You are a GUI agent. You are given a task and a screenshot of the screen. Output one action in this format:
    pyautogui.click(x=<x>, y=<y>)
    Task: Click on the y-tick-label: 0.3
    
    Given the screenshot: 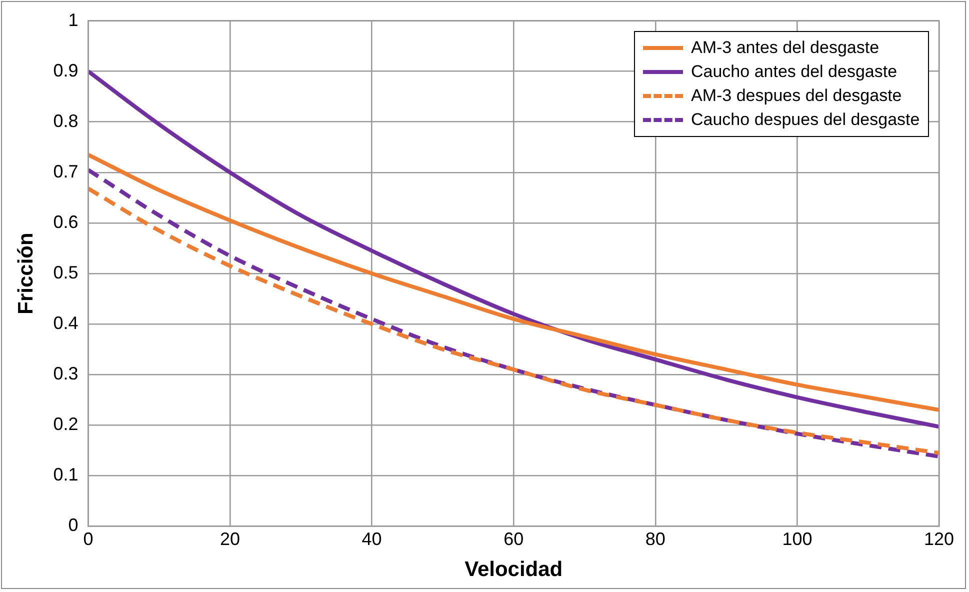 What is the action you would take?
    pyautogui.click(x=65, y=374)
    